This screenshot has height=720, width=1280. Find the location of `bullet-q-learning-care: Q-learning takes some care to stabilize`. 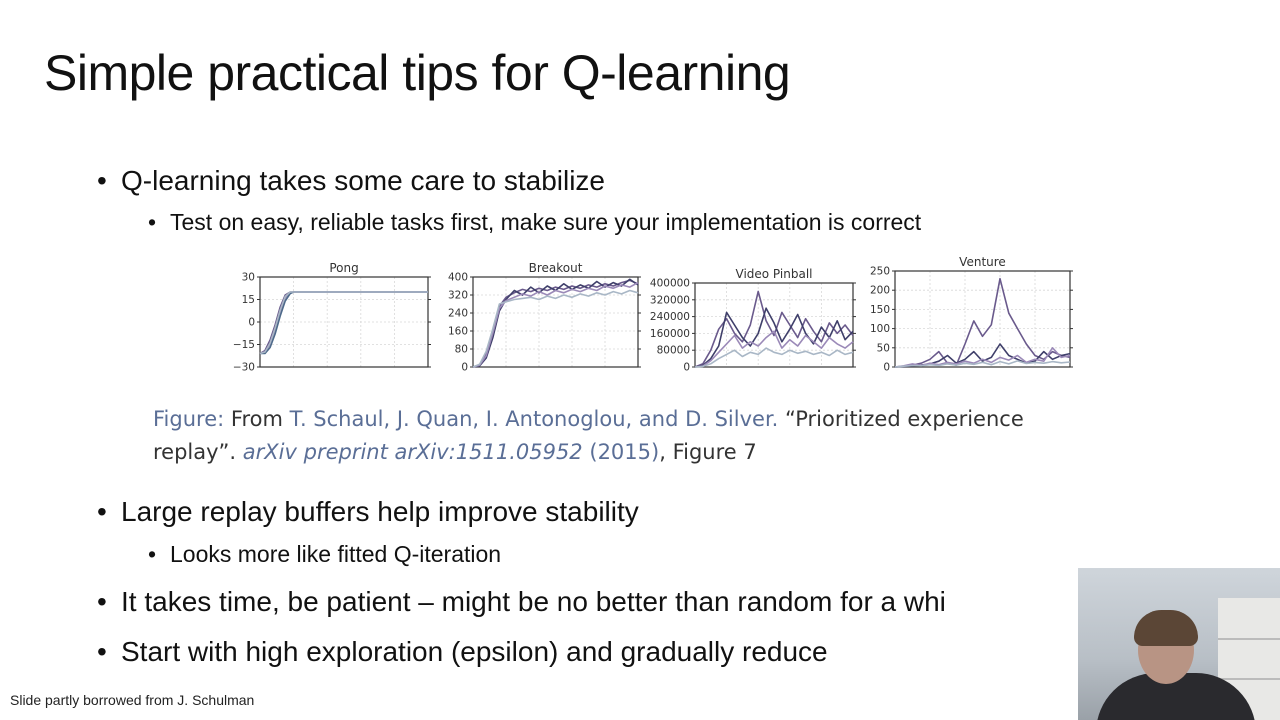

bullet-q-learning-care: Q-learning takes some care to stabilize is located at coordinates (351, 181).